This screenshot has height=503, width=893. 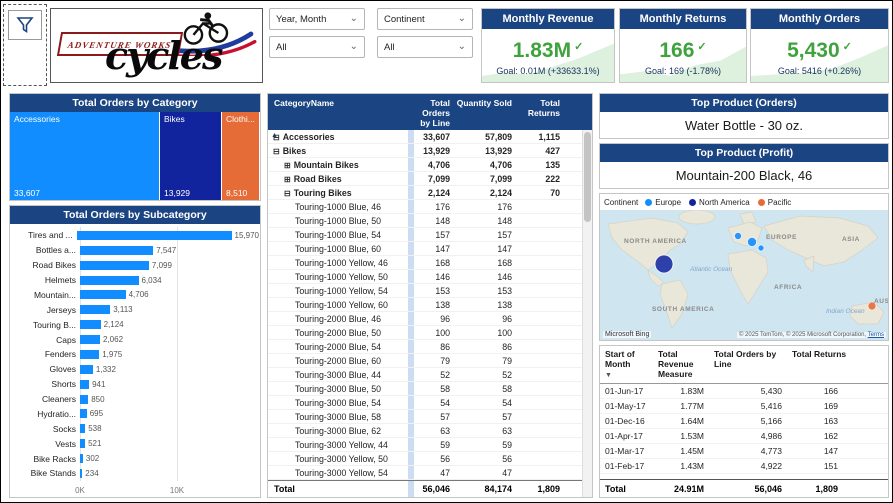 I want to click on kpi-goal: Goal: 169 (-1.78%), so click(x=683, y=71).